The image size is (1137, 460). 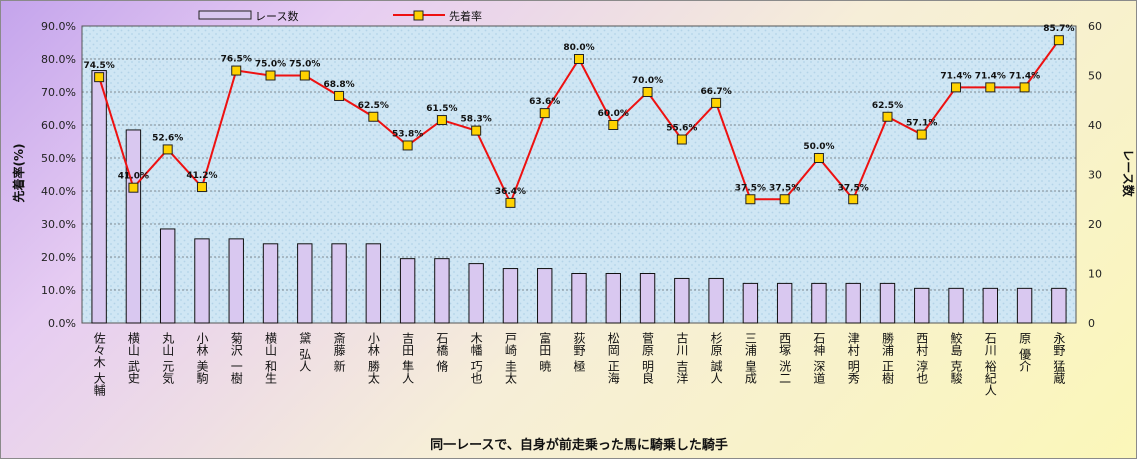 What do you see at coordinates (647, 81) in the screenshot?
I see `rate-data-label: 70.0%` at bounding box center [647, 81].